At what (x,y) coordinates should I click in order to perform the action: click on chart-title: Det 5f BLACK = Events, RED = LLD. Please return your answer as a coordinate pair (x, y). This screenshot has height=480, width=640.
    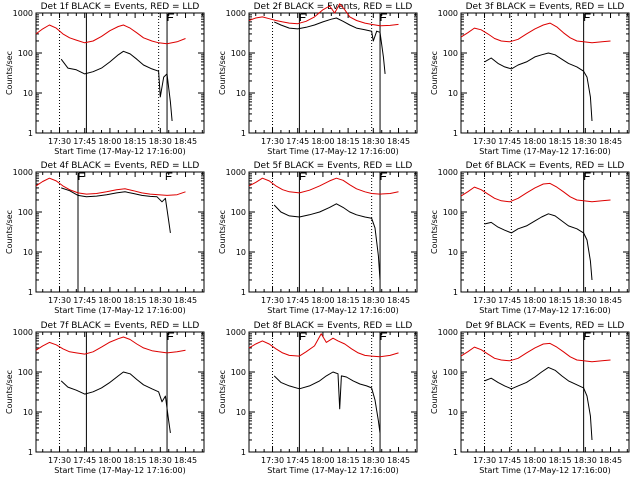
    Looking at the image, I should click on (333, 166).